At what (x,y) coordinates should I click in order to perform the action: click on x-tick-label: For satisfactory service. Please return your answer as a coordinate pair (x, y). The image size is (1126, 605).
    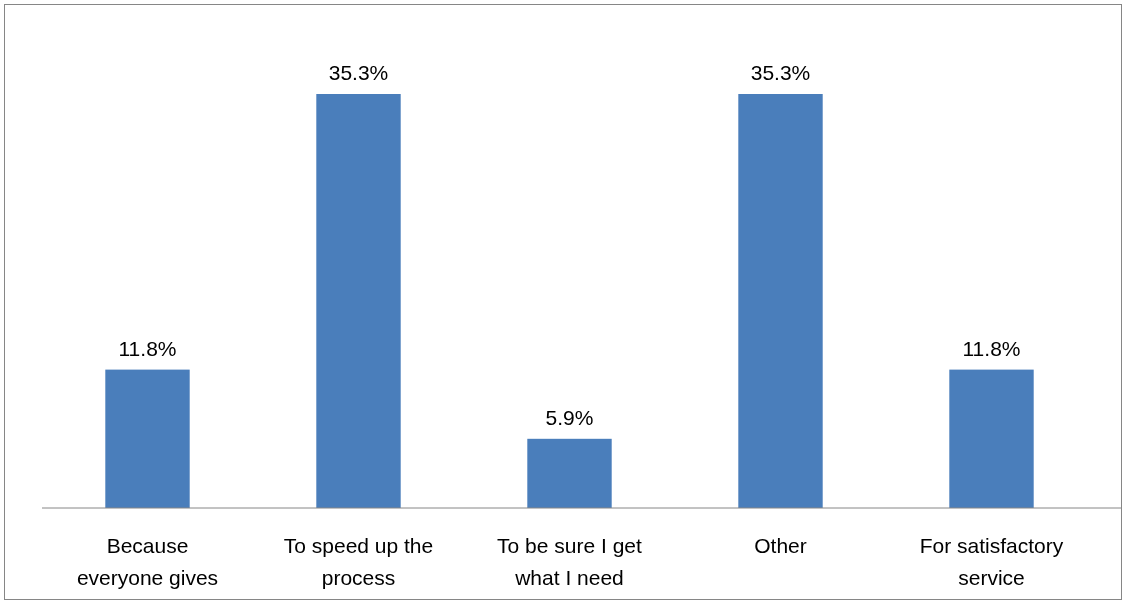
    Looking at the image, I should click on (991, 561).